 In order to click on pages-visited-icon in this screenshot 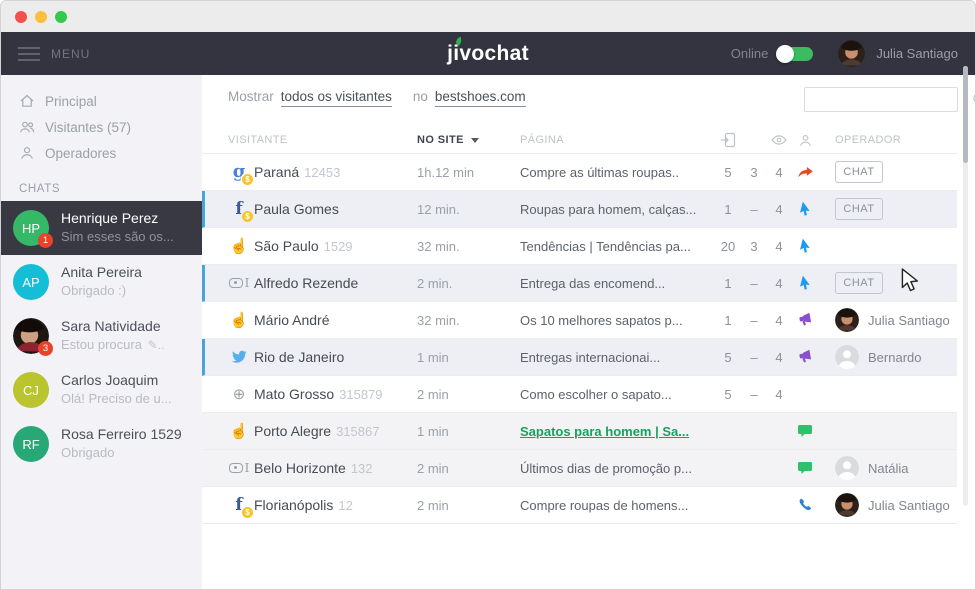, I will do `click(728, 140)`.